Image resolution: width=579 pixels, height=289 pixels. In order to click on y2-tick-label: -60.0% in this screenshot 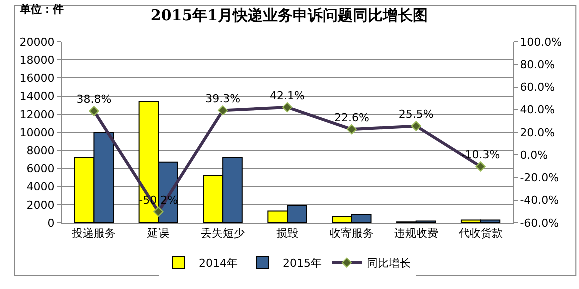, I will do `click(540, 223)`.